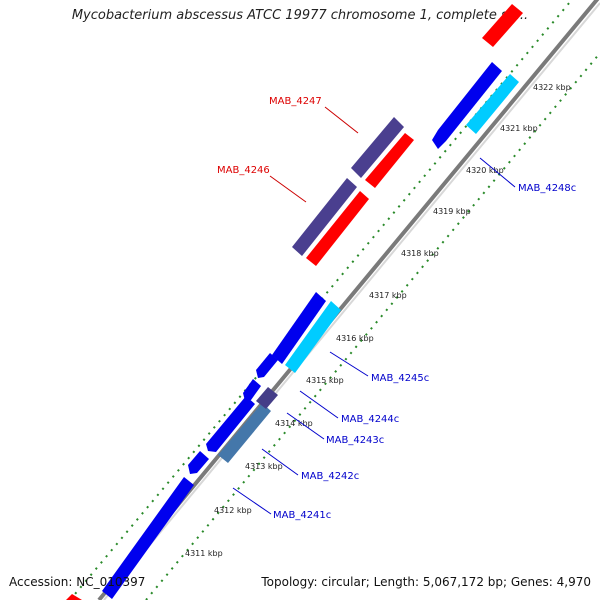 The image size is (600, 600). What do you see at coordinates (330, 476) in the screenshot?
I see `label-mab-4242c: MAB_4242c` at bounding box center [330, 476].